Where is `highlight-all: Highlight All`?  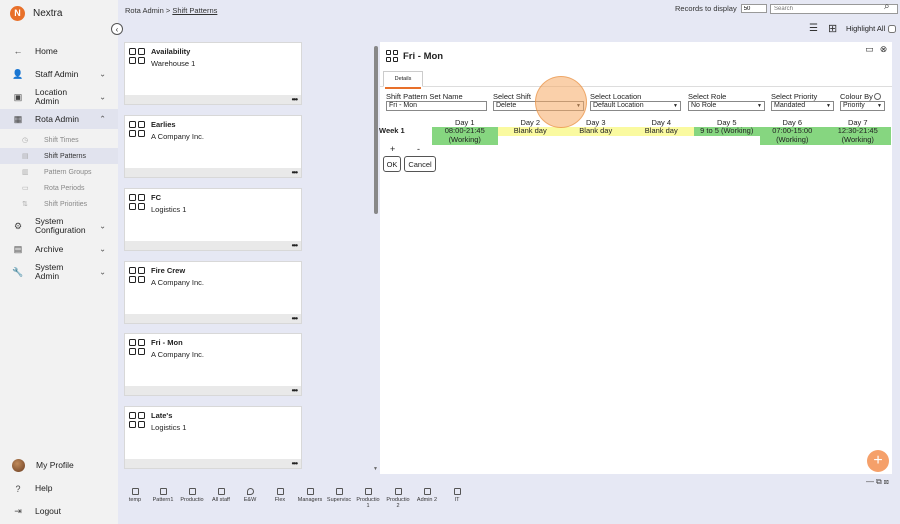 highlight-all: Highlight All is located at coordinates (871, 28).